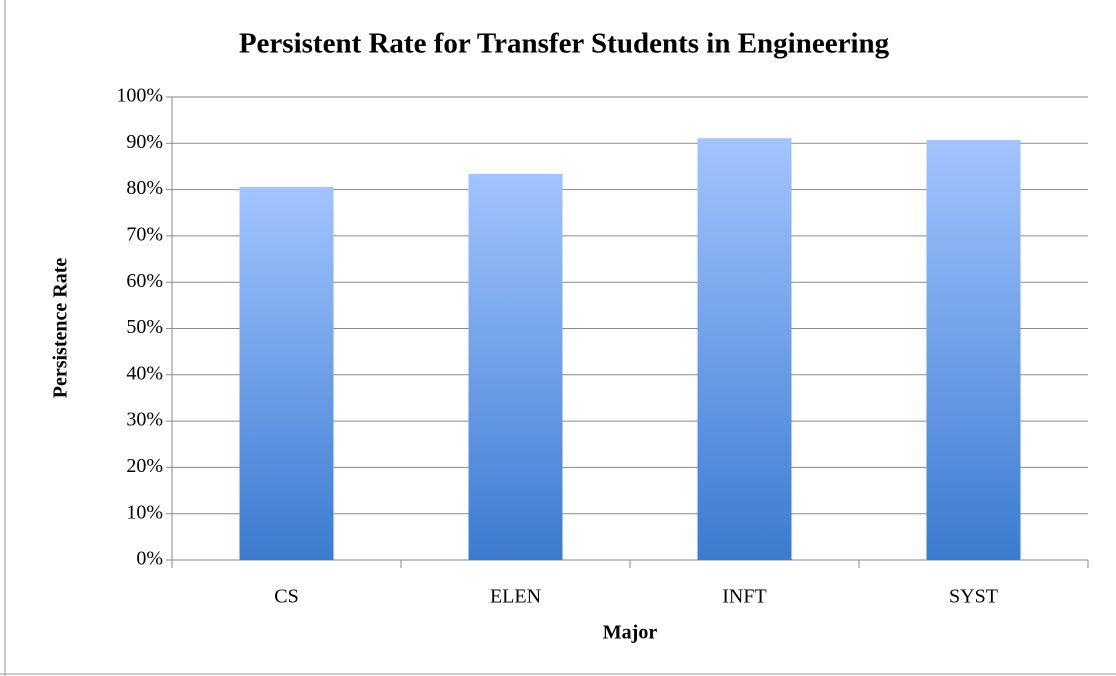 The height and width of the screenshot is (676, 1116). I want to click on x-axis-label: Major, so click(630, 633).